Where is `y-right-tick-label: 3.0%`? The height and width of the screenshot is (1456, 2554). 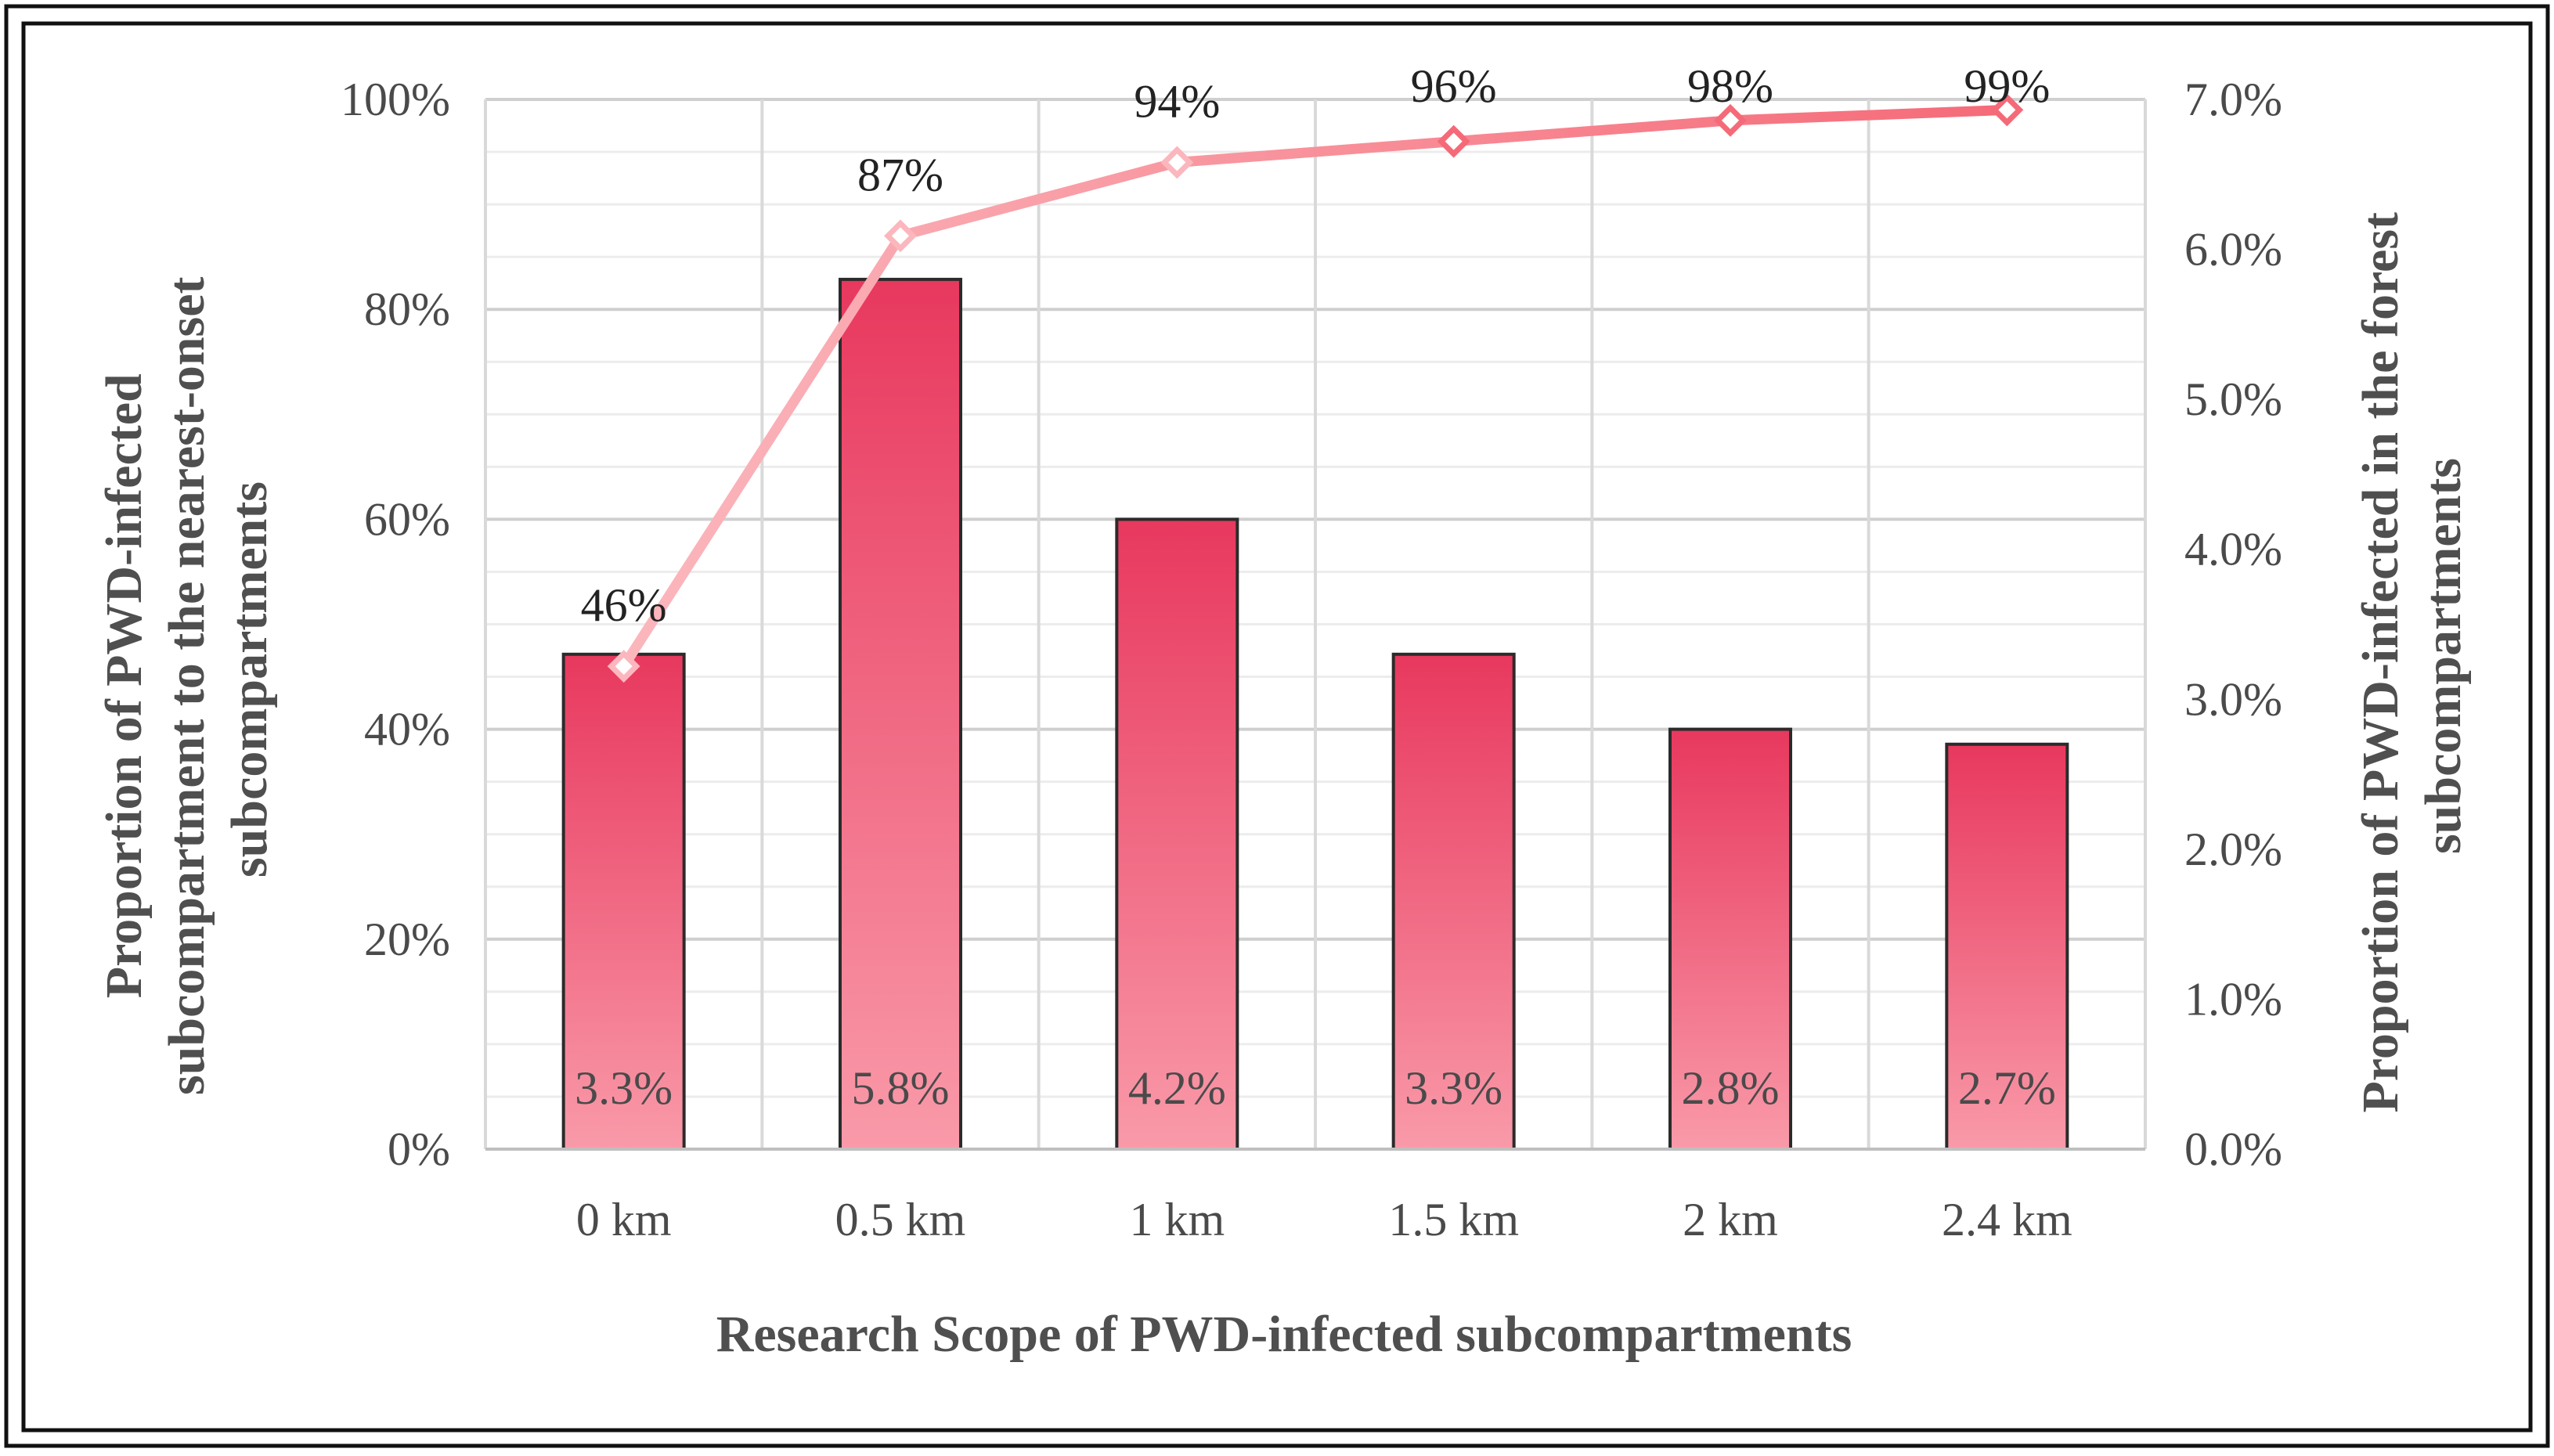
y-right-tick-label: 3.0% is located at coordinates (2233, 699).